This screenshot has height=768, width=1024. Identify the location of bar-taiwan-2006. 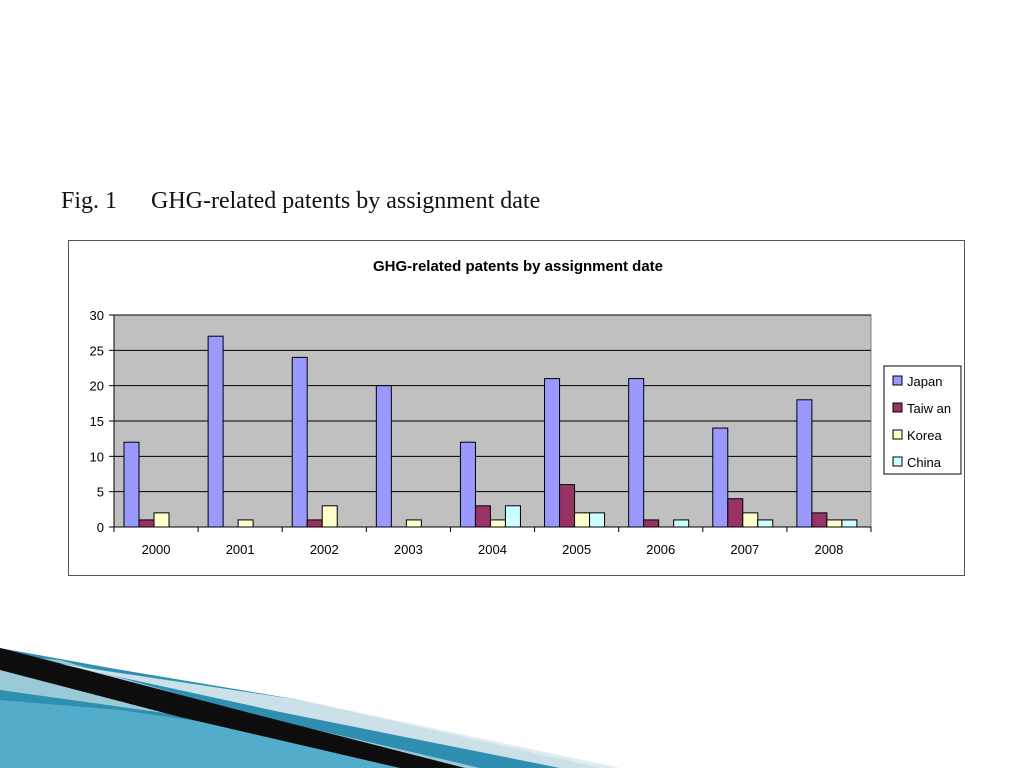
(651, 523).